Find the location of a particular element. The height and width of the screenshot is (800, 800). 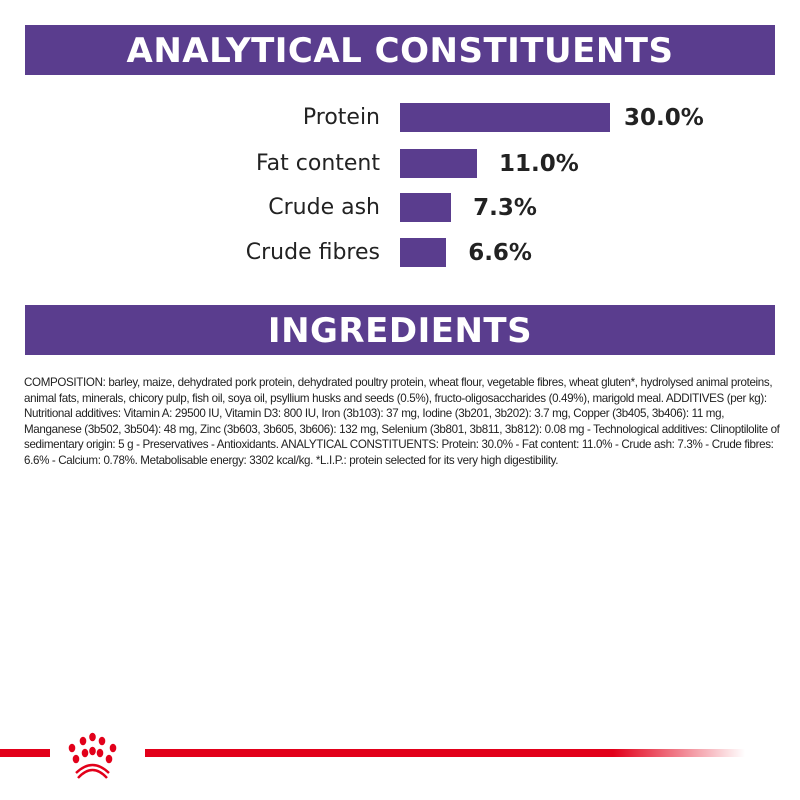

bar-value-label: 7.3% is located at coordinates (505, 208).